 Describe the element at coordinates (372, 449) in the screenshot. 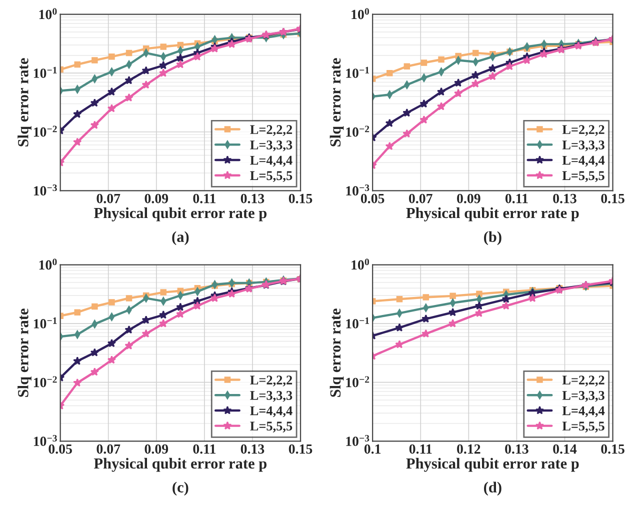

I see `x-tick-label: 0.1` at that location.